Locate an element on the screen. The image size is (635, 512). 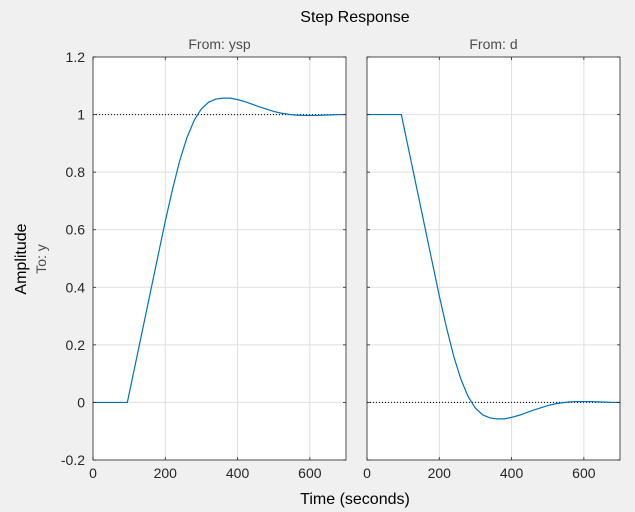
chart-title: Step Response is located at coordinates (355, 17).